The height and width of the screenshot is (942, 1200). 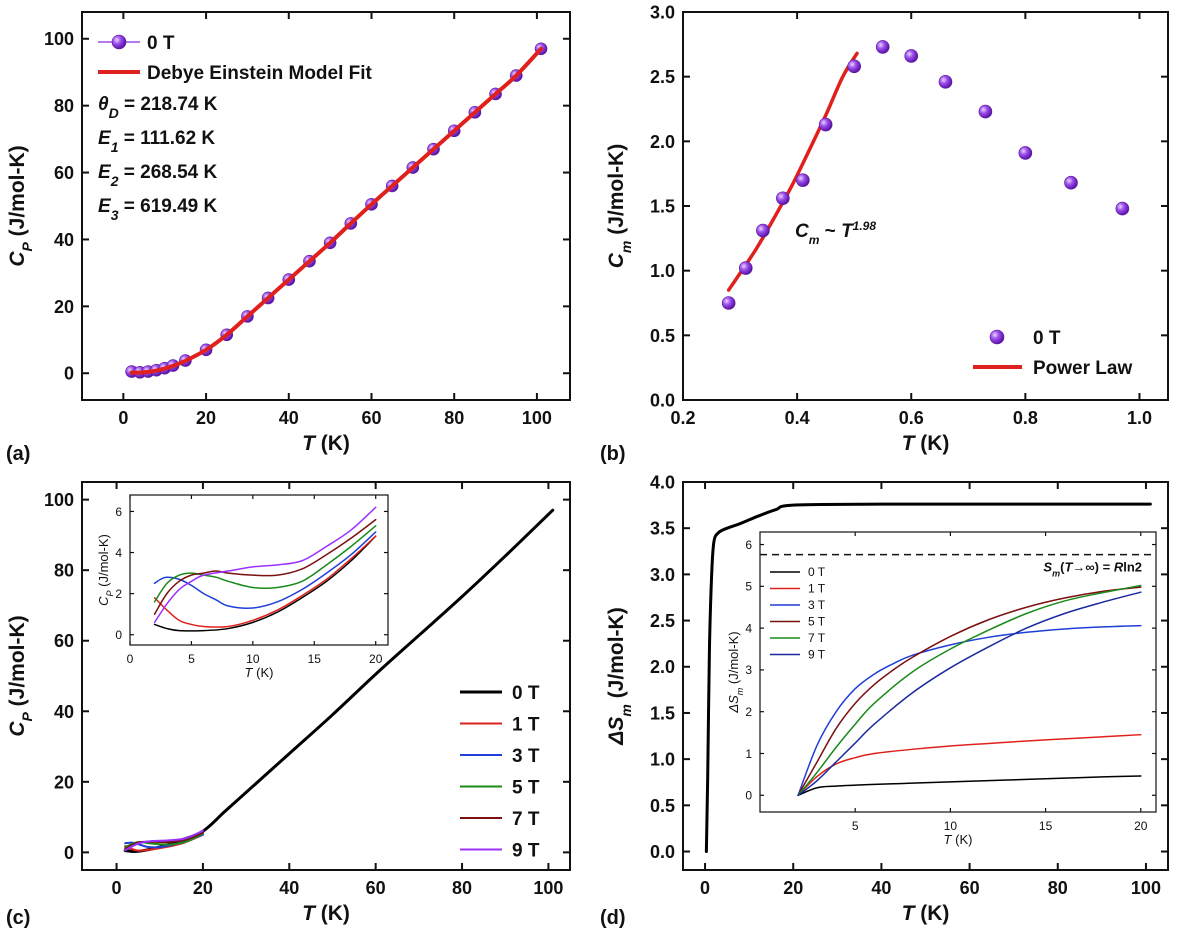 What do you see at coordinates (619, 676) in the screenshot?
I see `y-axis-label: ΔSm (J/mol-K)` at bounding box center [619, 676].